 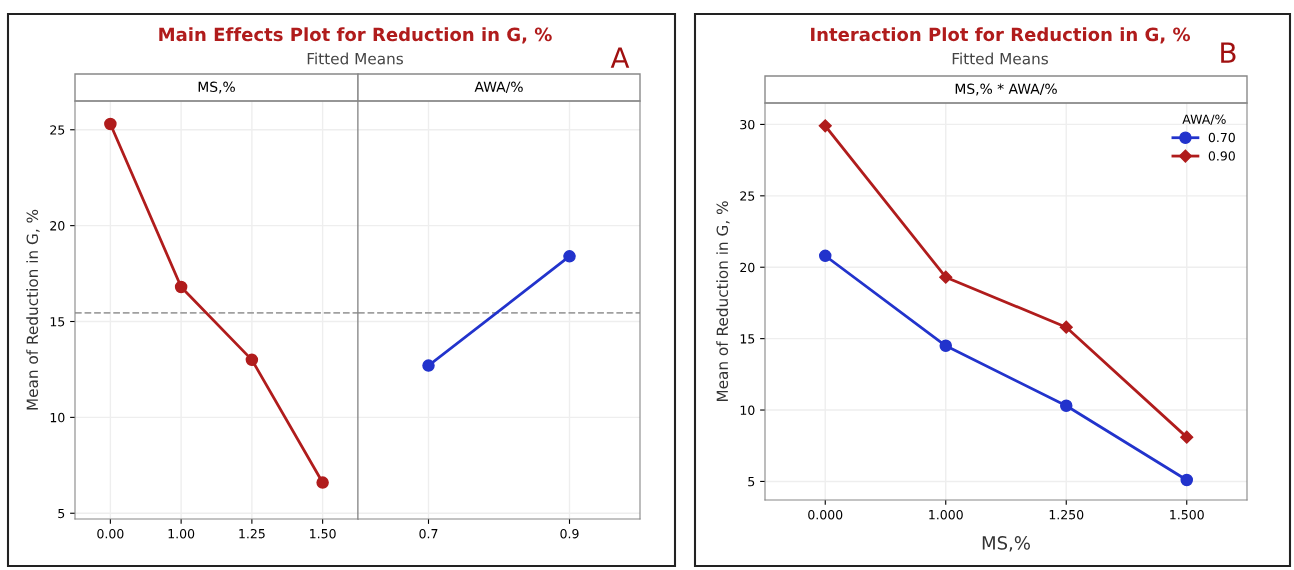 What do you see at coordinates (1006, 89) in the screenshot?
I see `x2-axis-title: MS,% * AWA/%` at bounding box center [1006, 89].